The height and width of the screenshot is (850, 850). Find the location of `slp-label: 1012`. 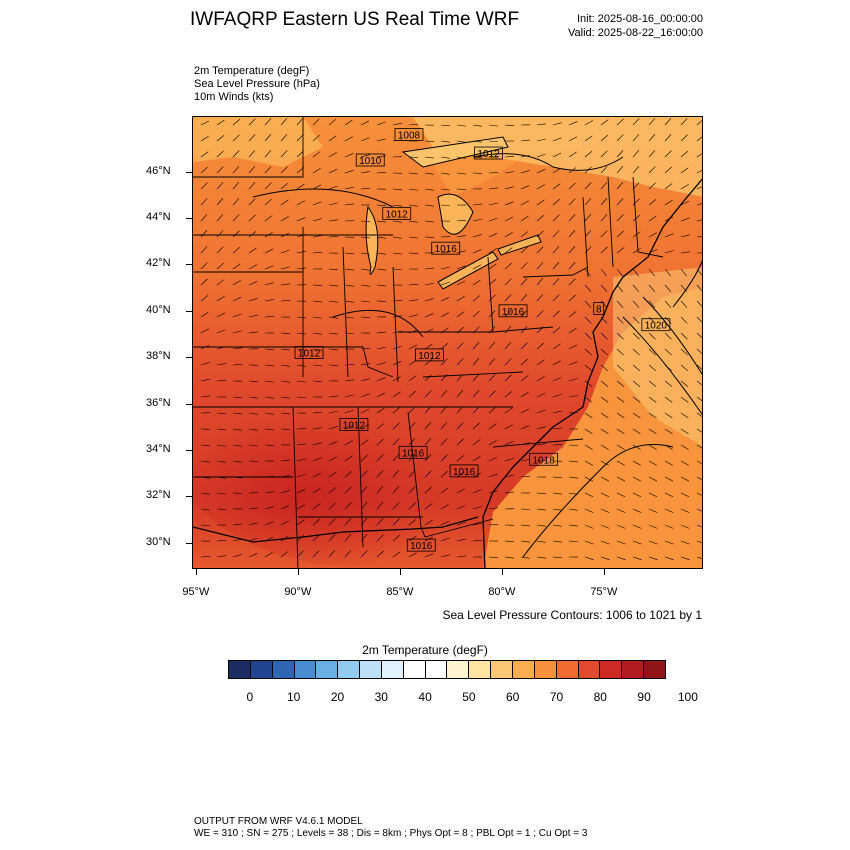

slp-label: 1012 is located at coordinates (354, 424).